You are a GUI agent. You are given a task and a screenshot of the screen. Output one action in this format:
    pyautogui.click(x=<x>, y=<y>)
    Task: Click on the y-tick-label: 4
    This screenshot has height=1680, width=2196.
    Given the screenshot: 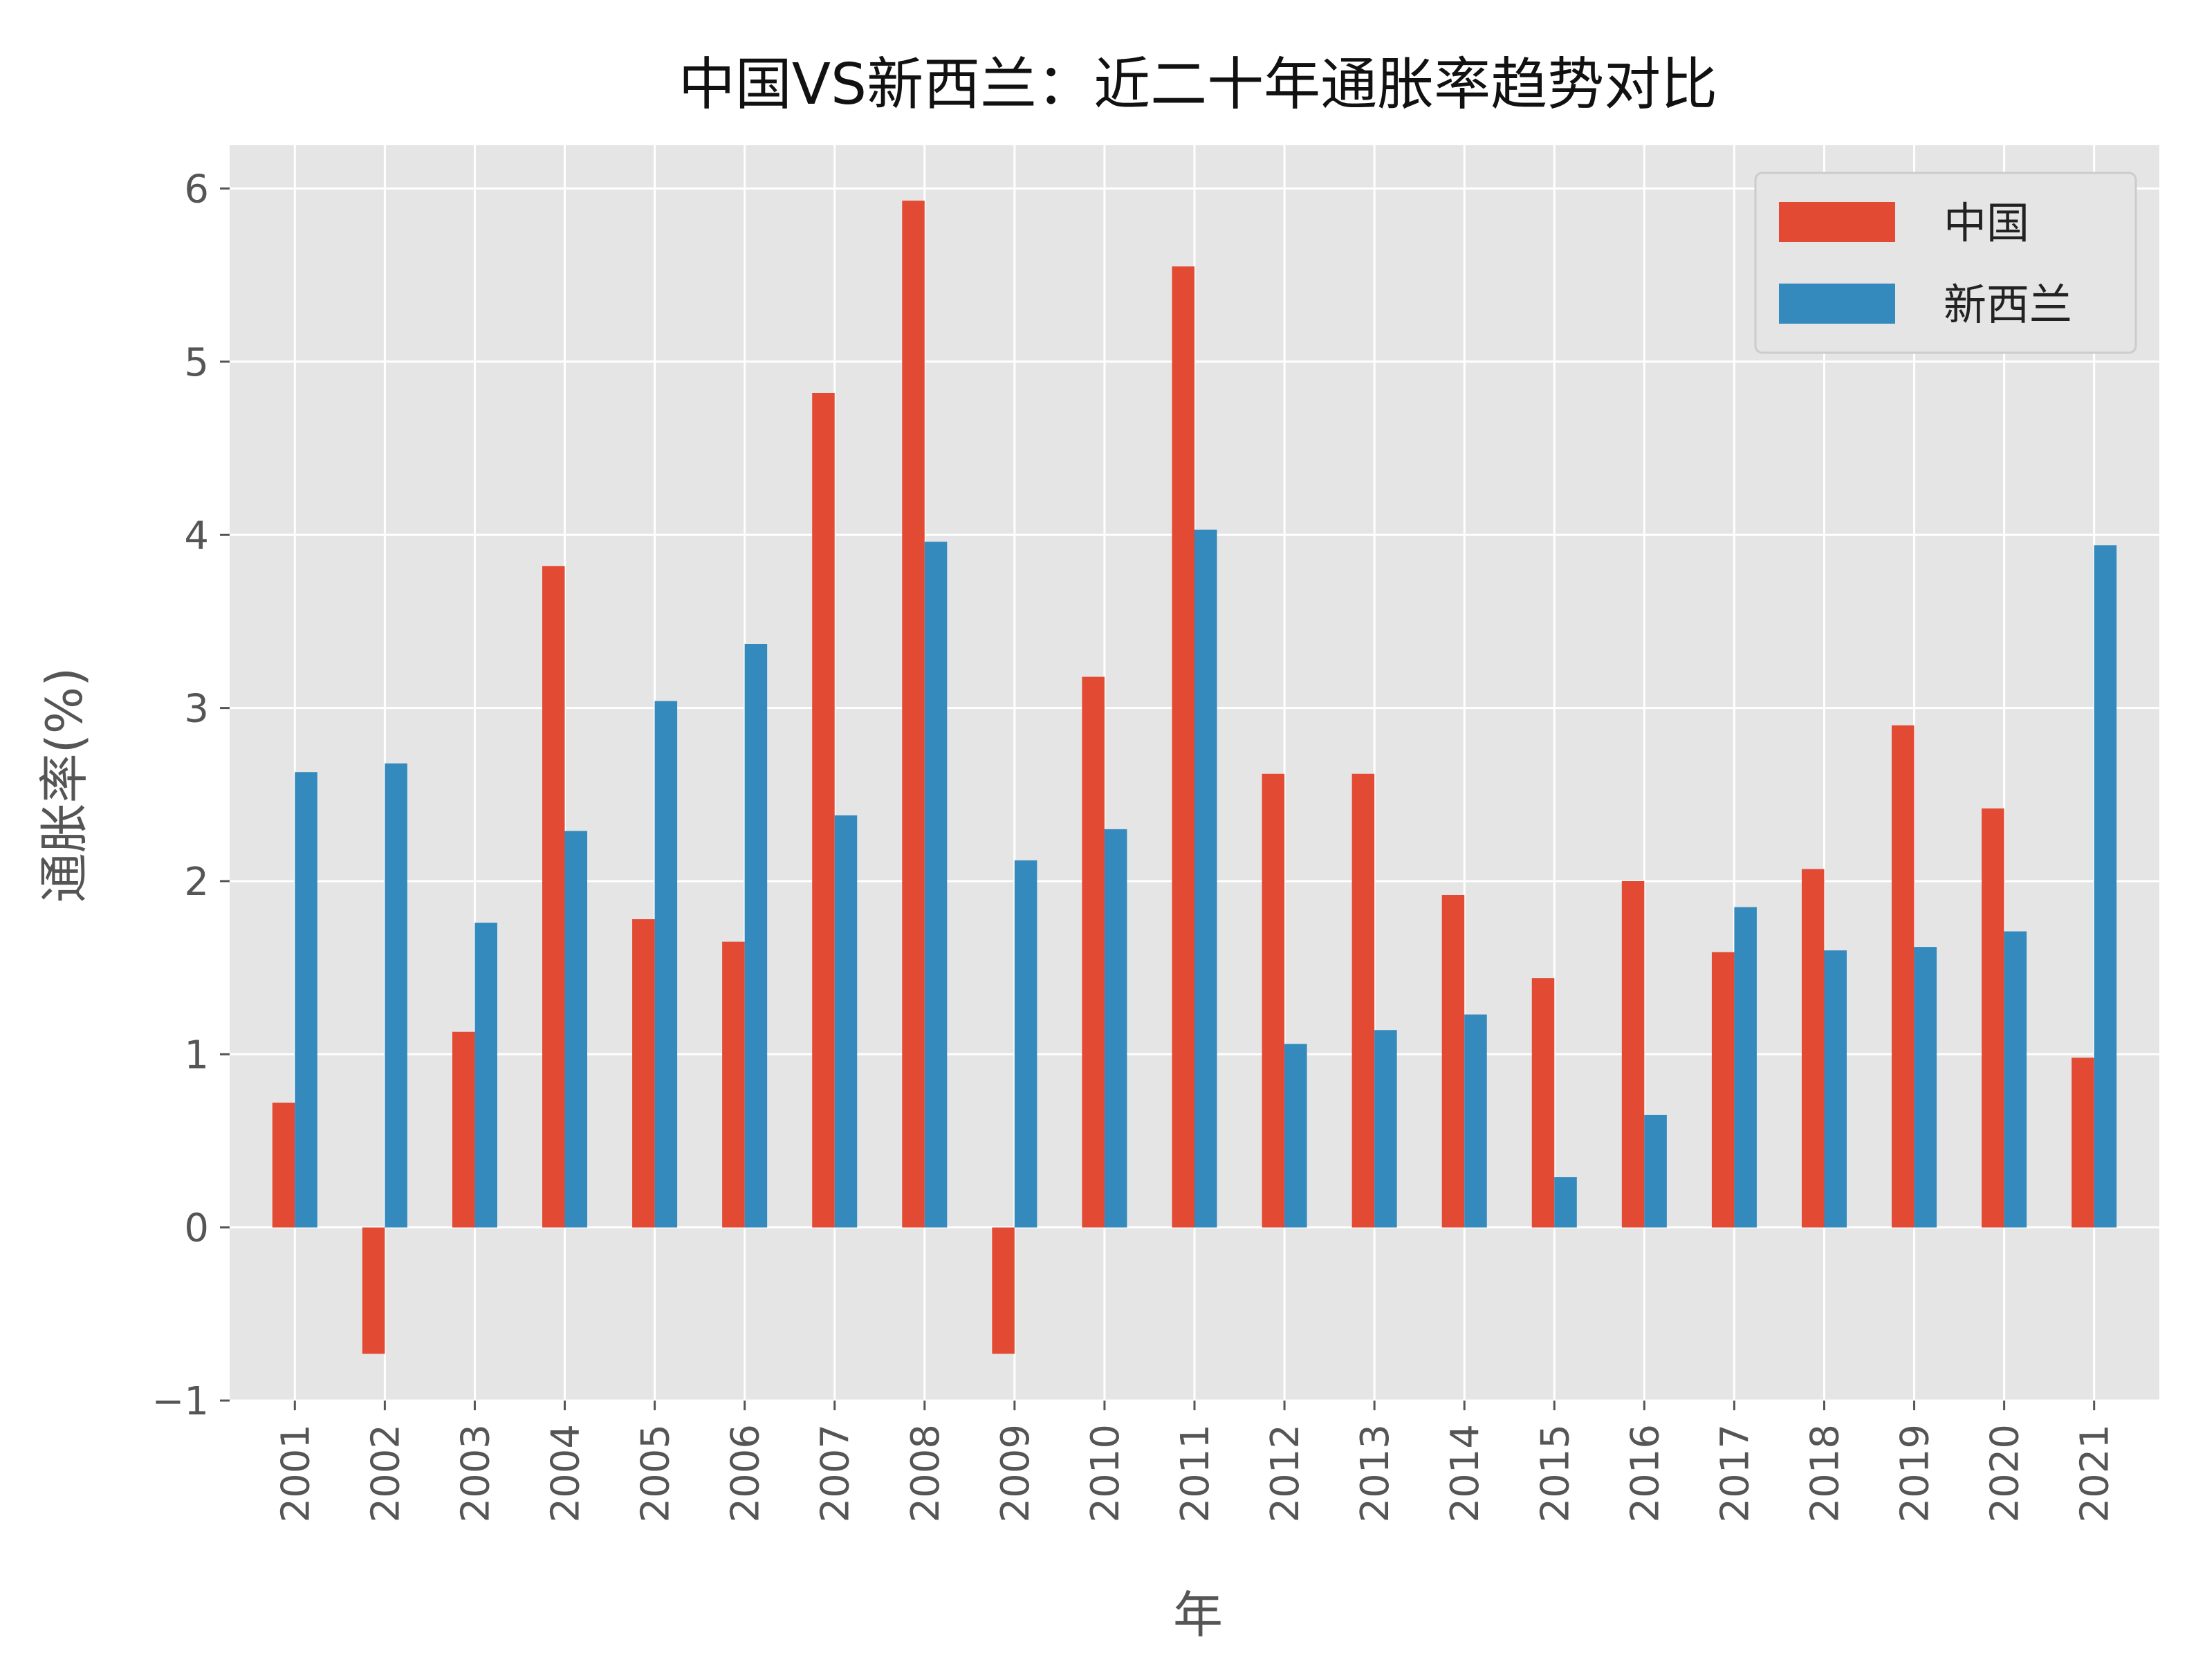 What is the action you would take?
    pyautogui.click(x=196, y=535)
    